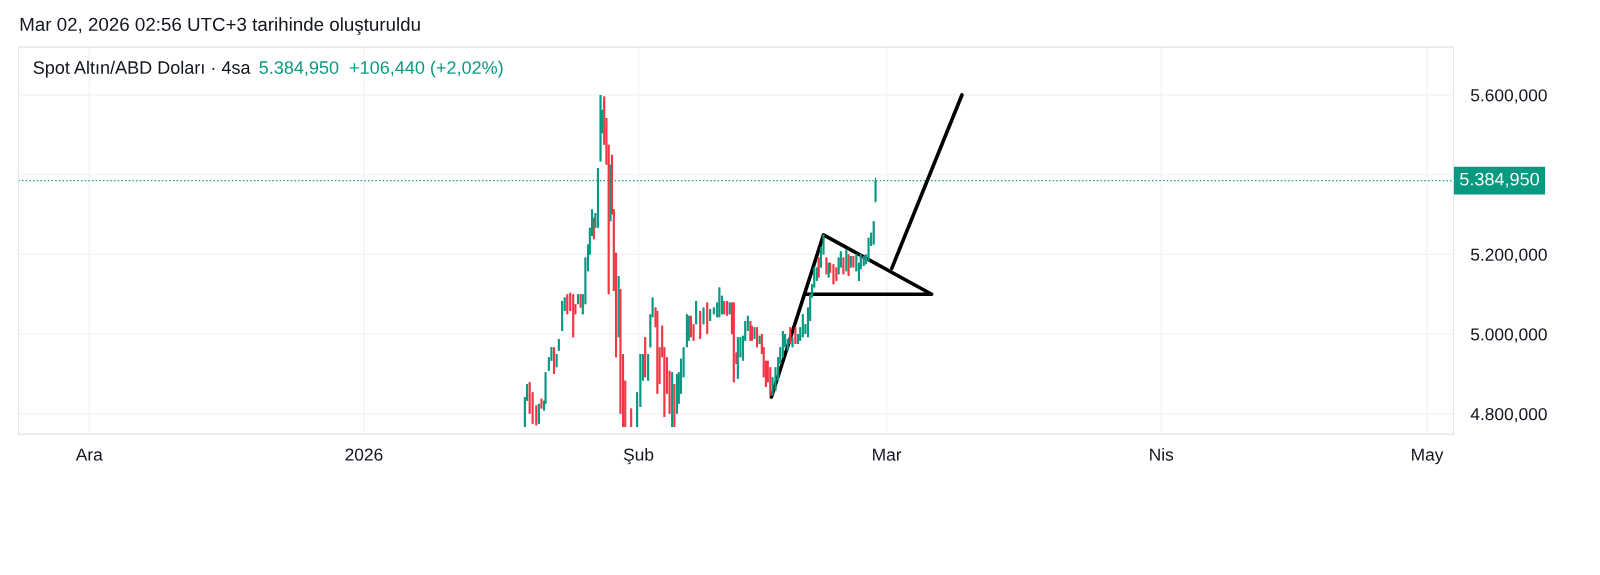 The width and height of the screenshot is (1600, 575). Describe the element at coordinates (638, 456) in the screenshot. I see `x-tick-label: Şub` at that location.